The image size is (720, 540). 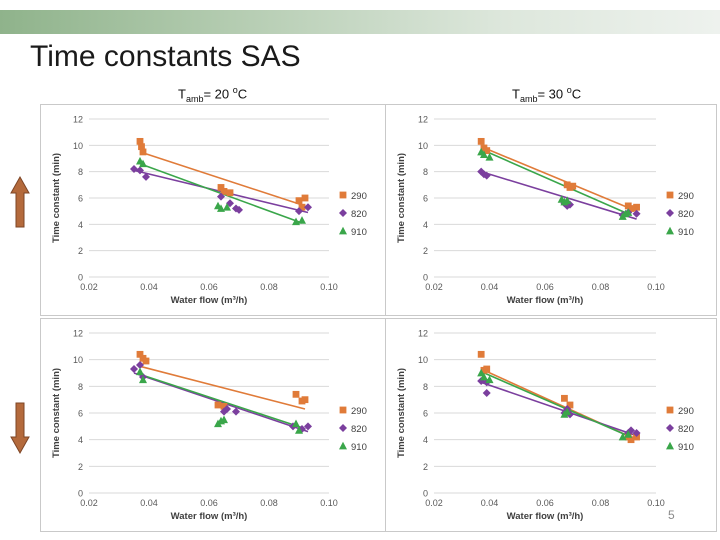 I want to click on down-arrow-icon, so click(x=20, y=428).